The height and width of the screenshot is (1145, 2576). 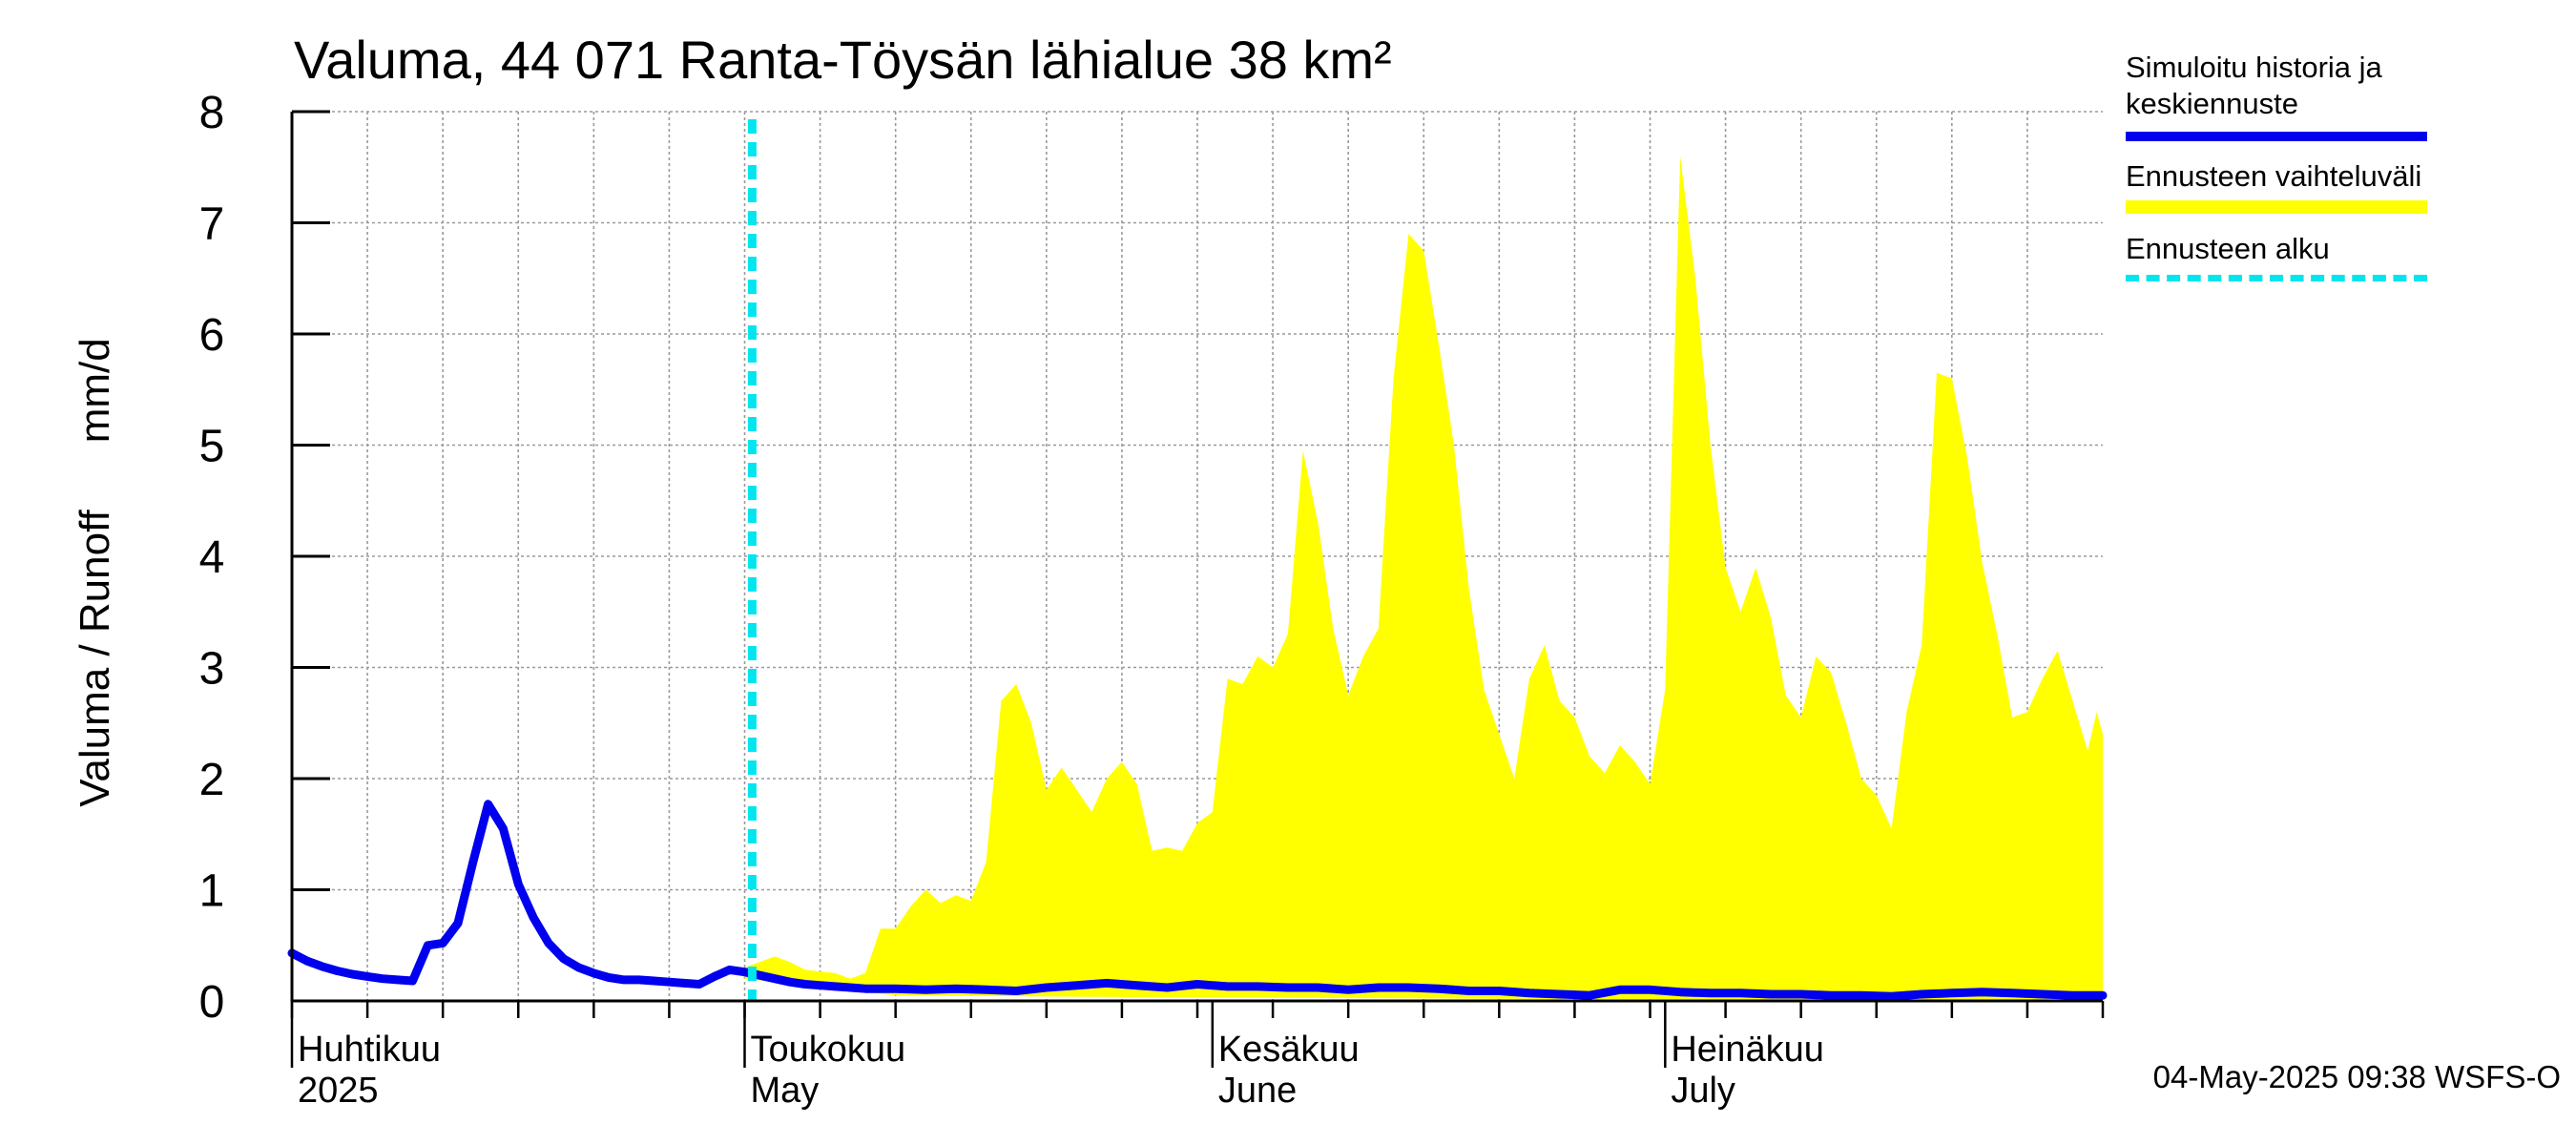 What do you see at coordinates (212, 892) in the screenshot?
I see `y-tick-label: 1` at bounding box center [212, 892].